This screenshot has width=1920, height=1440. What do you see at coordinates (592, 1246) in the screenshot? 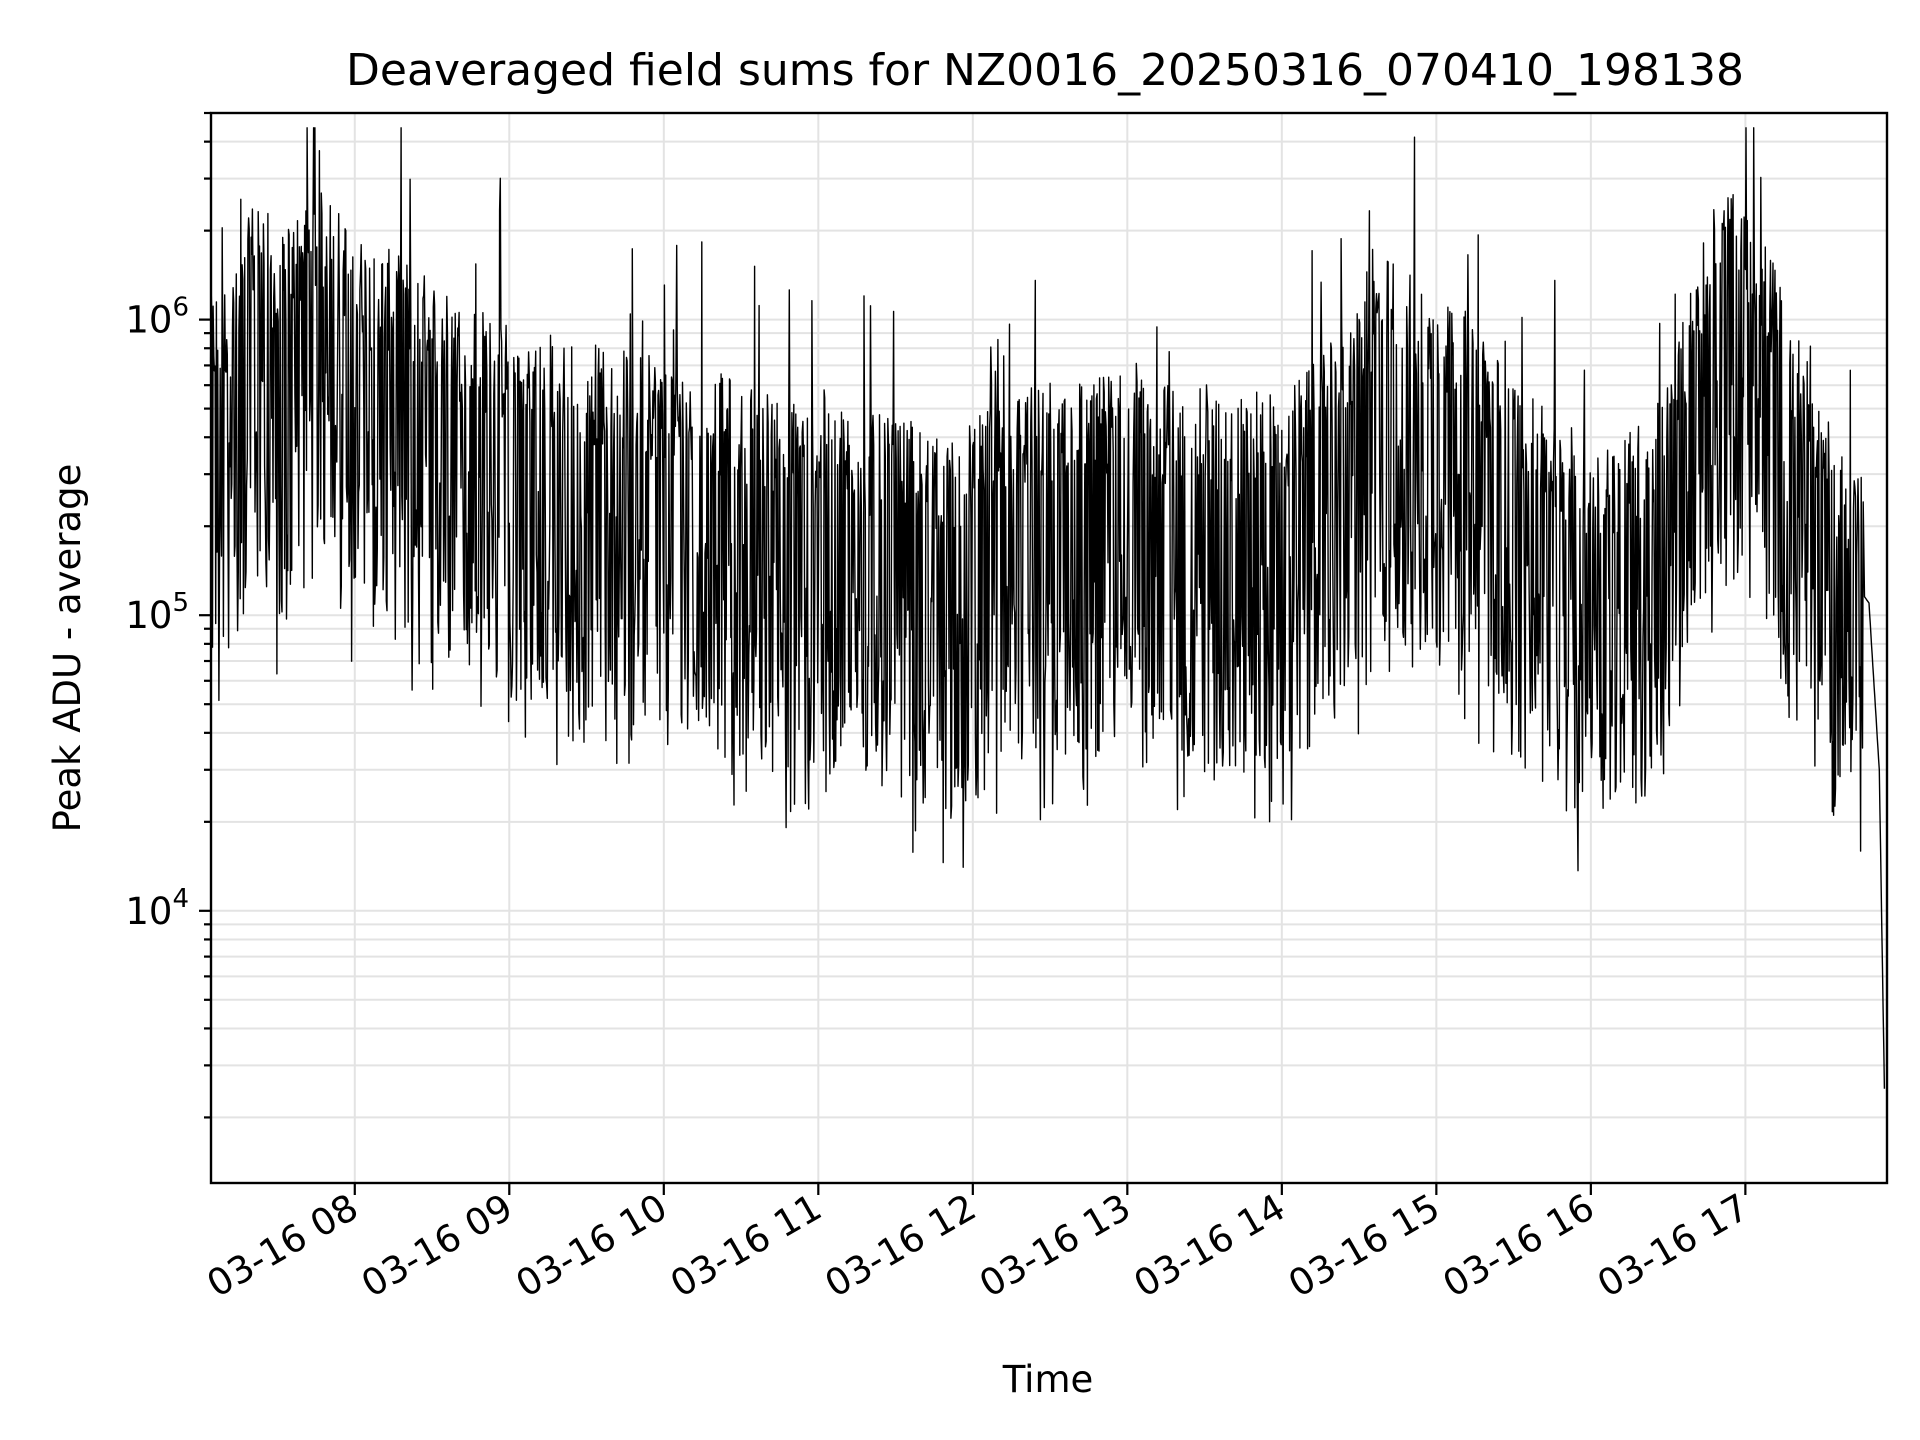
I see `x-tick-label: 03-16 10` at bounding box center [592, 1246].